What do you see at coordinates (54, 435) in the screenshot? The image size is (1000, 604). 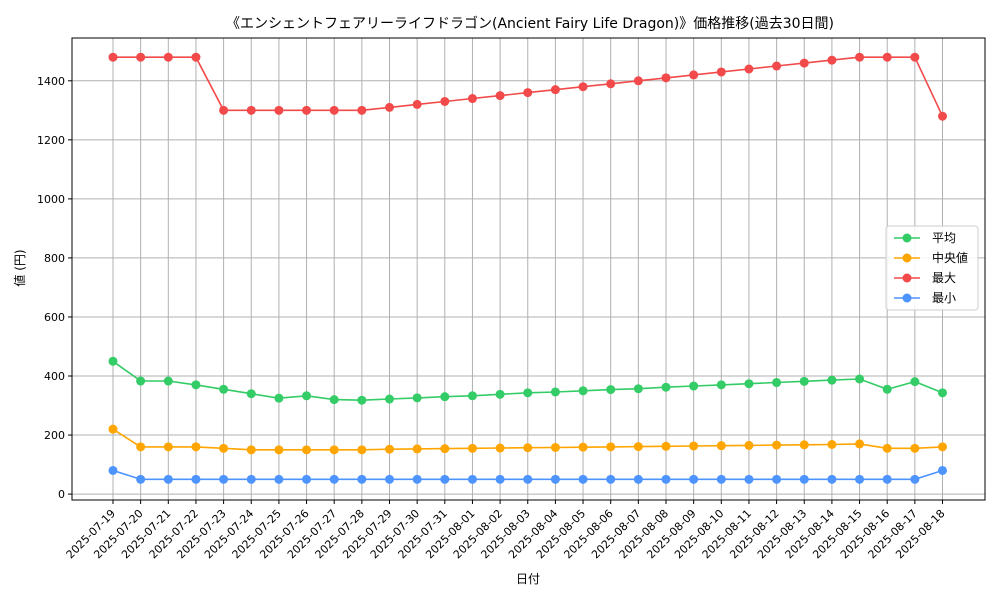 I see `y-tick-label: 200` at bounding box center [54, 435].